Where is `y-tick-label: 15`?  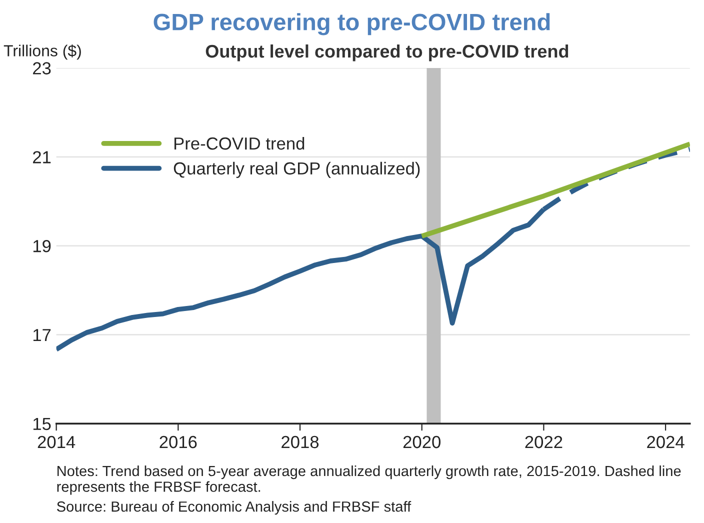
y-tick-label: 15 is located at coordinates (42, 424).